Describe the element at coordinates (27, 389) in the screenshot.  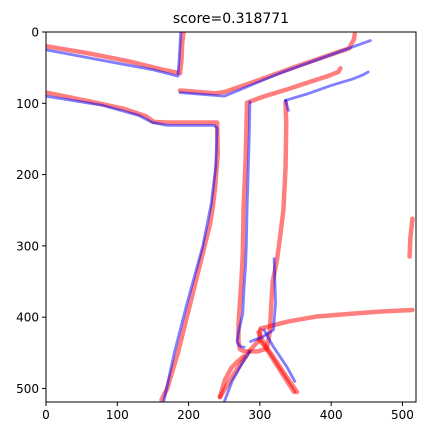
I see `y-tick-label: 500` at that location.